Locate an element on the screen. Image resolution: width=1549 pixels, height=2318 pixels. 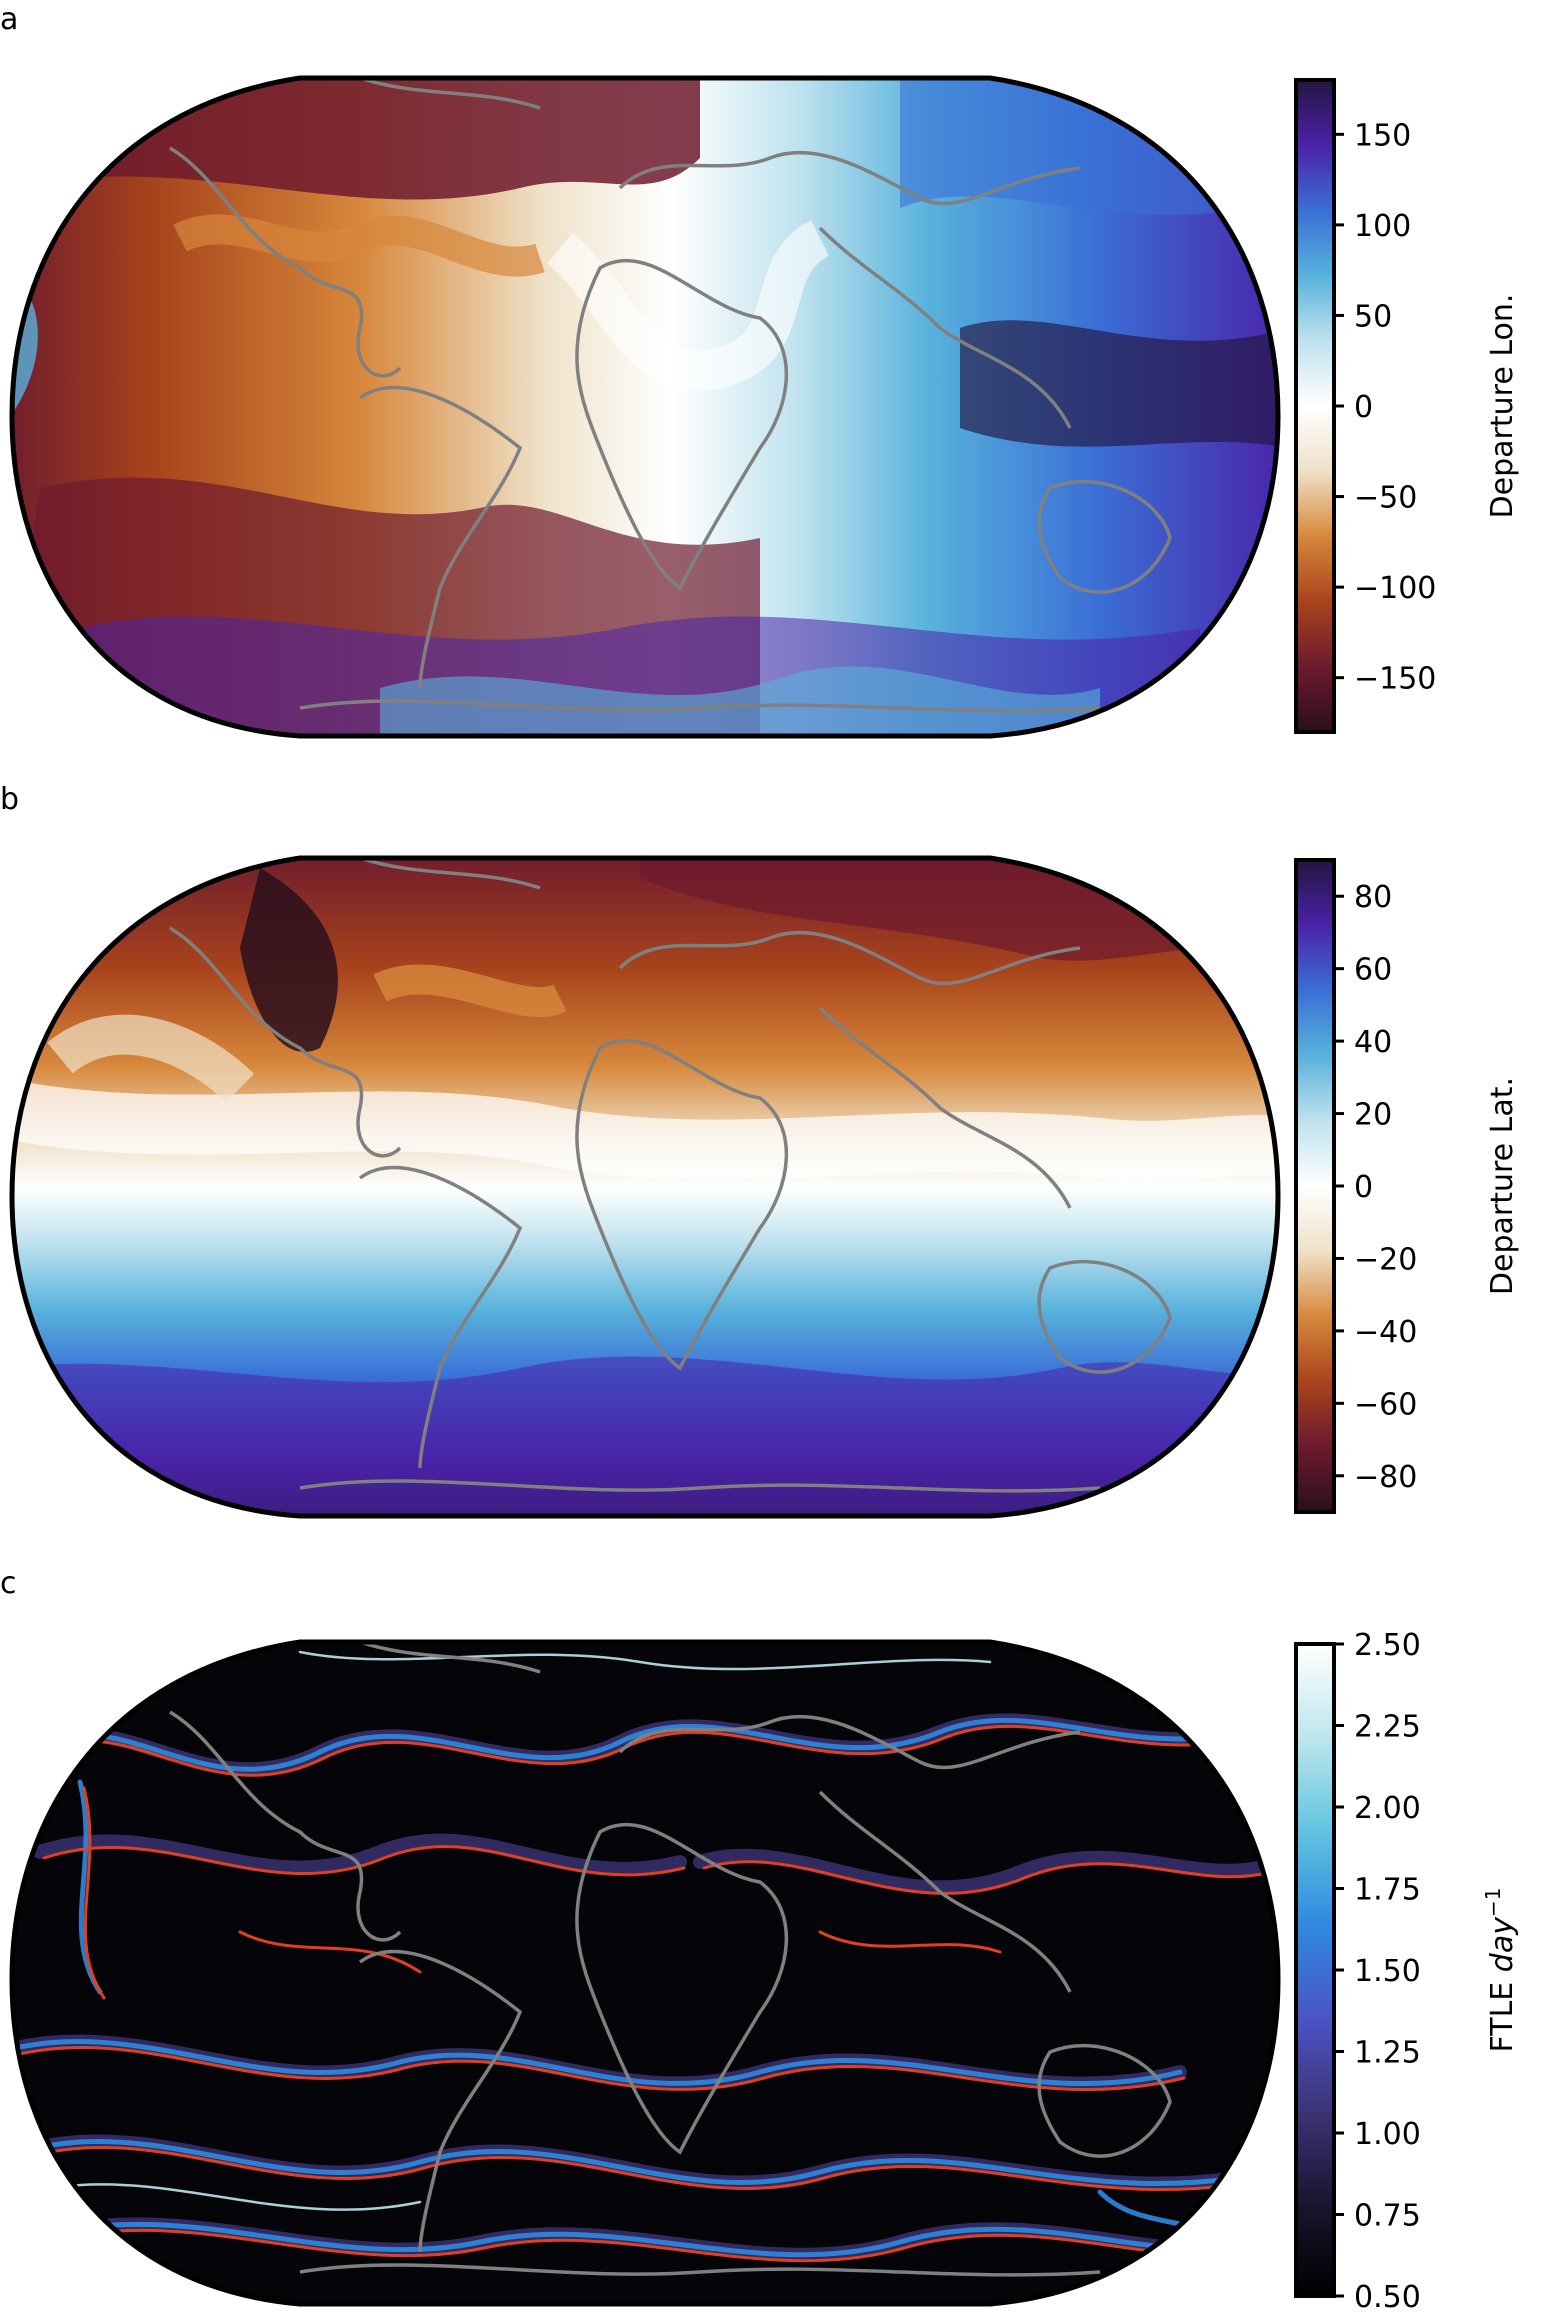
colorbar-label: Departure Lon. is located at coordinates (1502, 406).